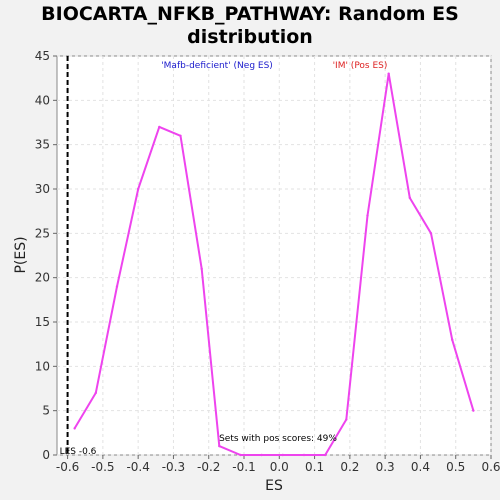 The height and width of the screenshot is (500, 500). I want to click on y-tick-label: 15, so click(42, 322).